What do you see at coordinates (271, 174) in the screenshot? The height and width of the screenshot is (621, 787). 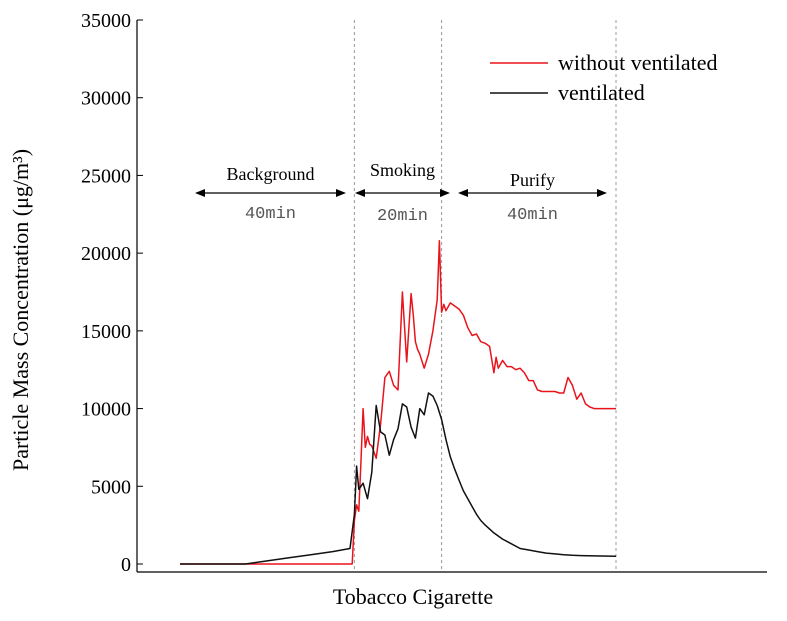 I see `phase-label: Background` at bounding box center [271, 174].